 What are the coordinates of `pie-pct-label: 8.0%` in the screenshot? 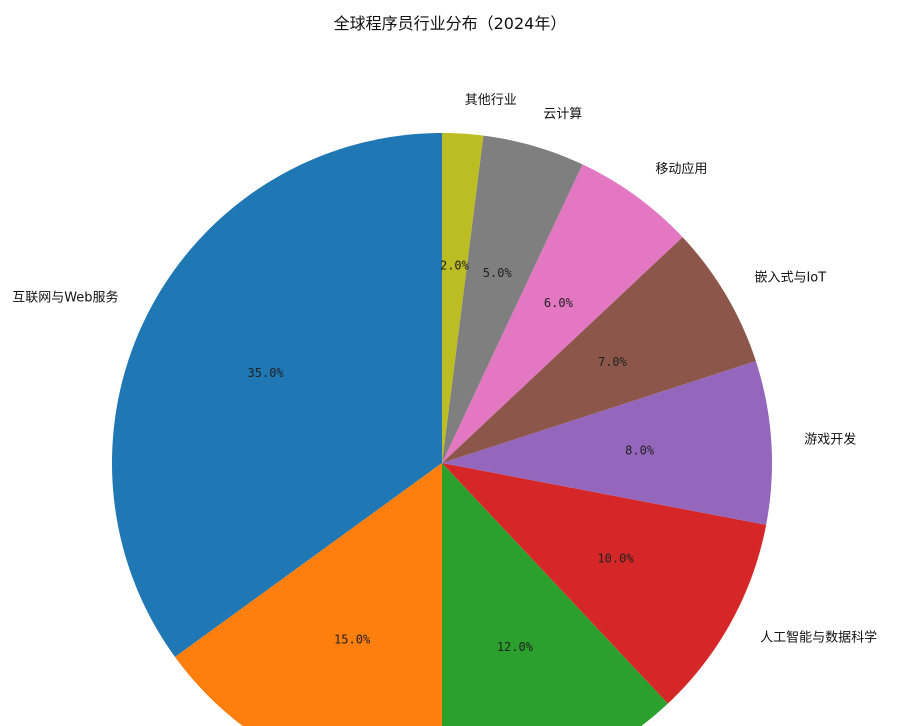 It's located at (640, 451).